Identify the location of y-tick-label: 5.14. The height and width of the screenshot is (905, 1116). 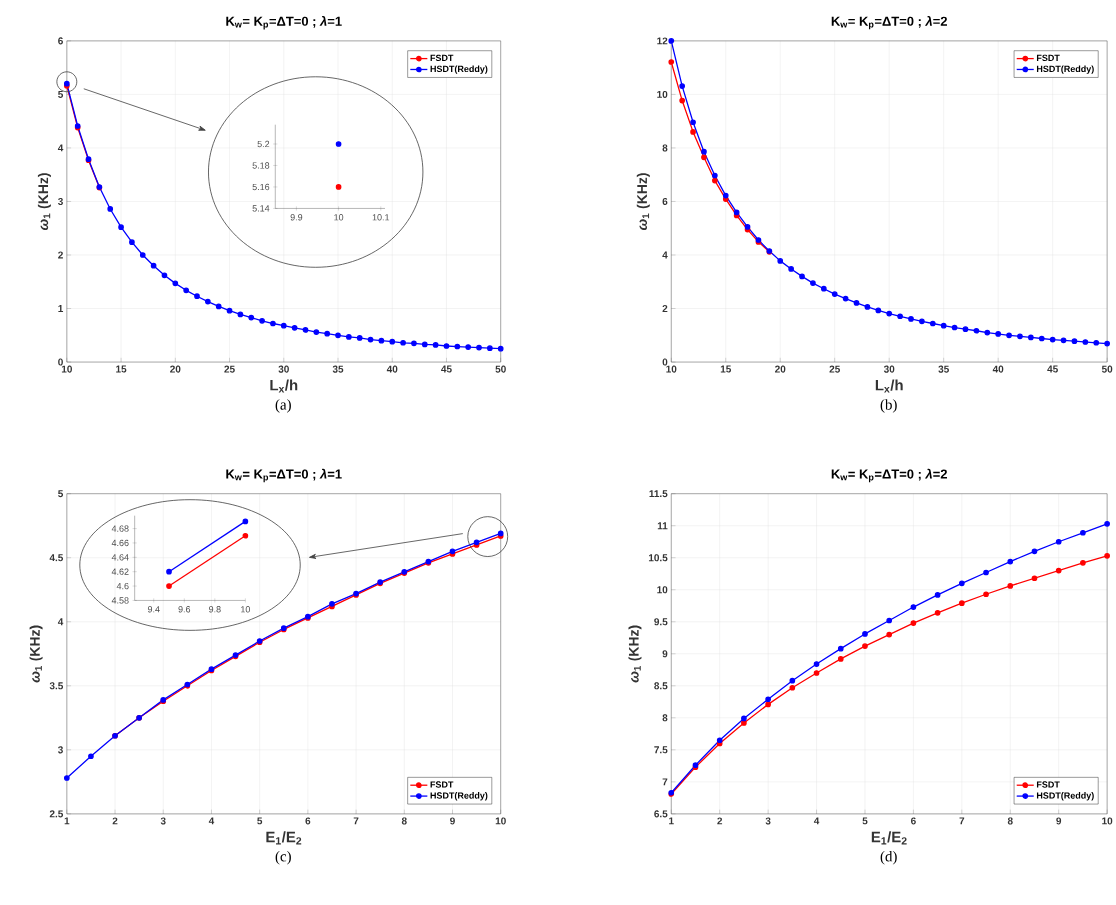
(261, 208).